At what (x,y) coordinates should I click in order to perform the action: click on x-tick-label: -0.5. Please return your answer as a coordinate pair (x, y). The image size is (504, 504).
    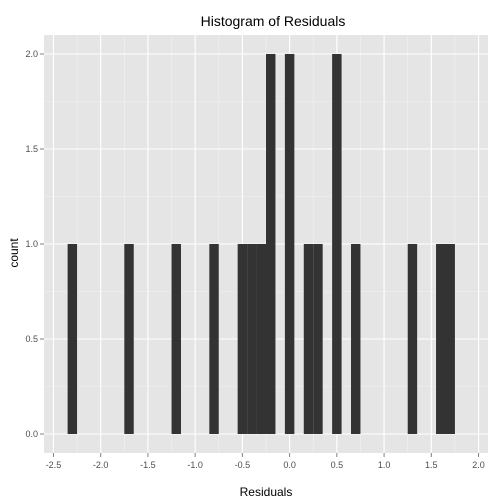
    Looking at the image, I should click on (243, 465).